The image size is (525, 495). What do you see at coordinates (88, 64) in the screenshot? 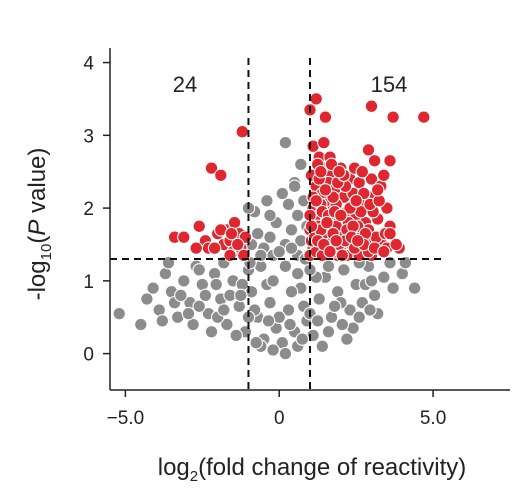
I see `y-tick-label: 4` at bounding box center [88, 64].